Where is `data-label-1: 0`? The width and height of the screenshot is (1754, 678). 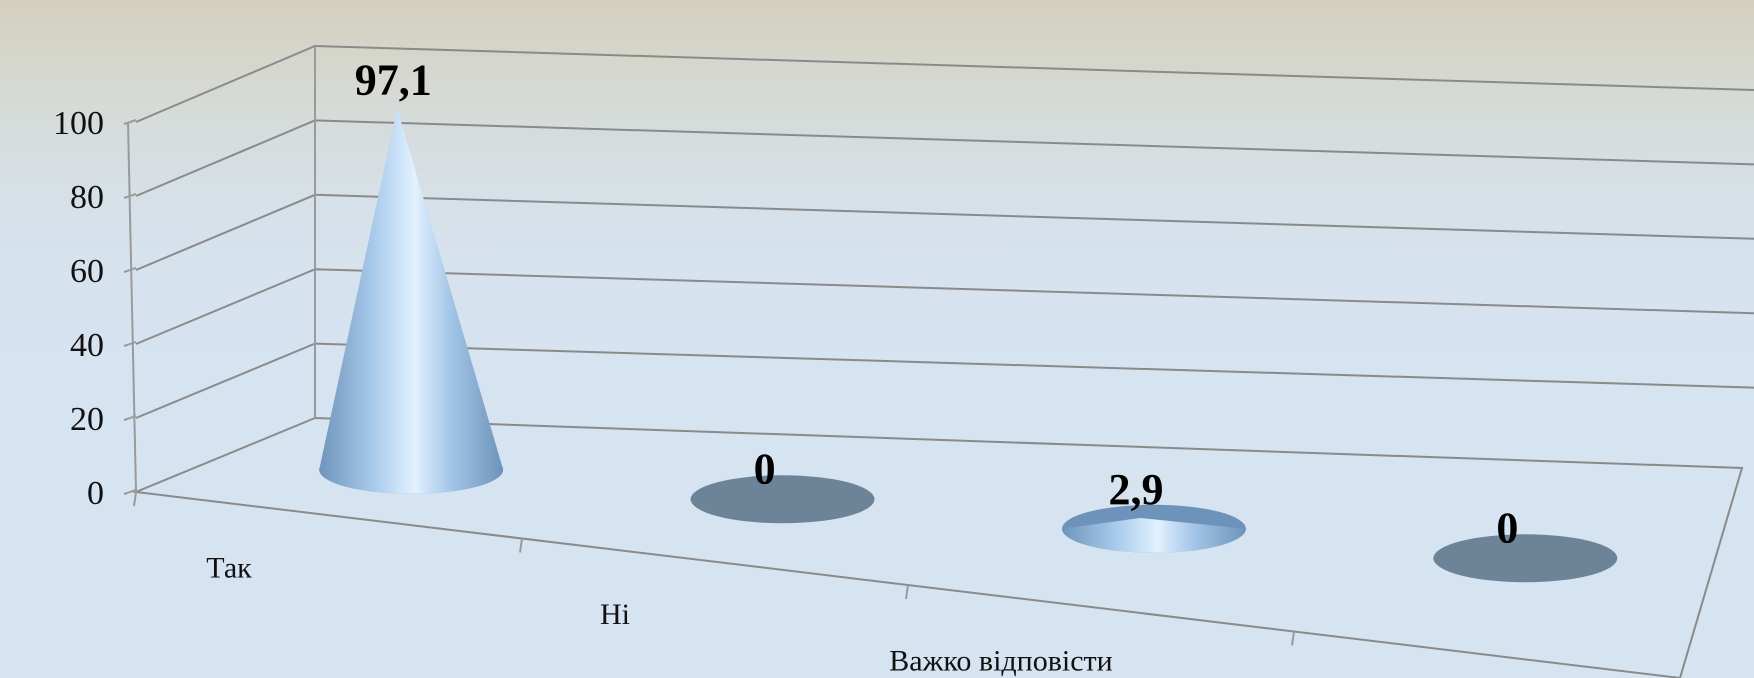
data-label-1: 0 is located at coordinates (765, 468).